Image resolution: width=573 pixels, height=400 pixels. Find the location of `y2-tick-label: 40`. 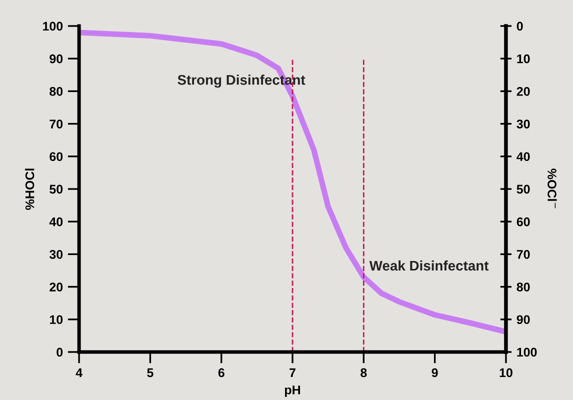

y2-tick-label: 40 is located at coordinates (523, 157).